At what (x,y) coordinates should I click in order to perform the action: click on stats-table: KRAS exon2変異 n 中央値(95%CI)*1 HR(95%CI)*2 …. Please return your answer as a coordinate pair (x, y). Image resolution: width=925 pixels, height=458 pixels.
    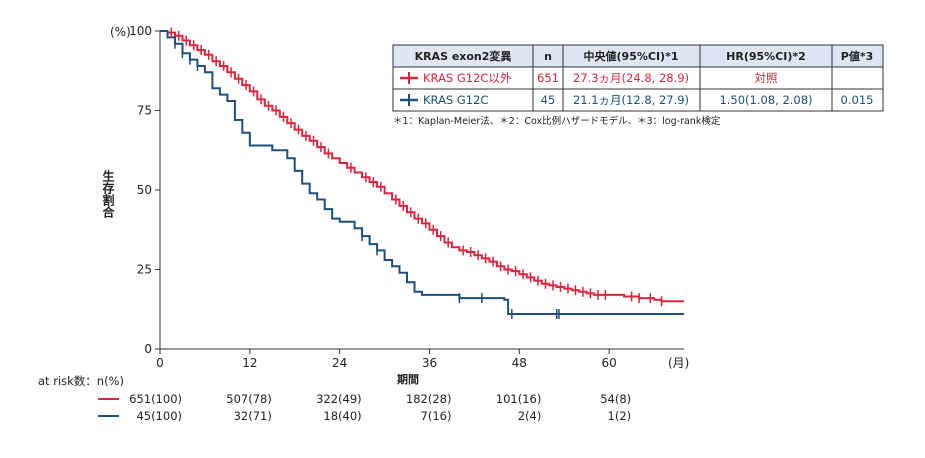
    Looking at the image, I should click on (638, 85).